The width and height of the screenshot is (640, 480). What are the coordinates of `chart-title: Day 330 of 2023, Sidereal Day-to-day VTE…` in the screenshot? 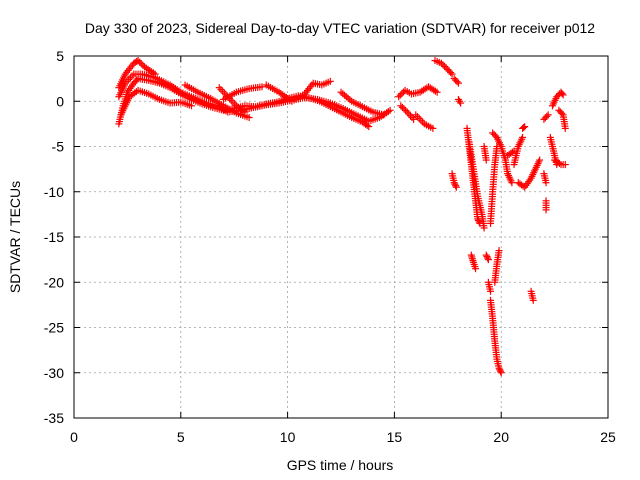 It's located at (340, 28).